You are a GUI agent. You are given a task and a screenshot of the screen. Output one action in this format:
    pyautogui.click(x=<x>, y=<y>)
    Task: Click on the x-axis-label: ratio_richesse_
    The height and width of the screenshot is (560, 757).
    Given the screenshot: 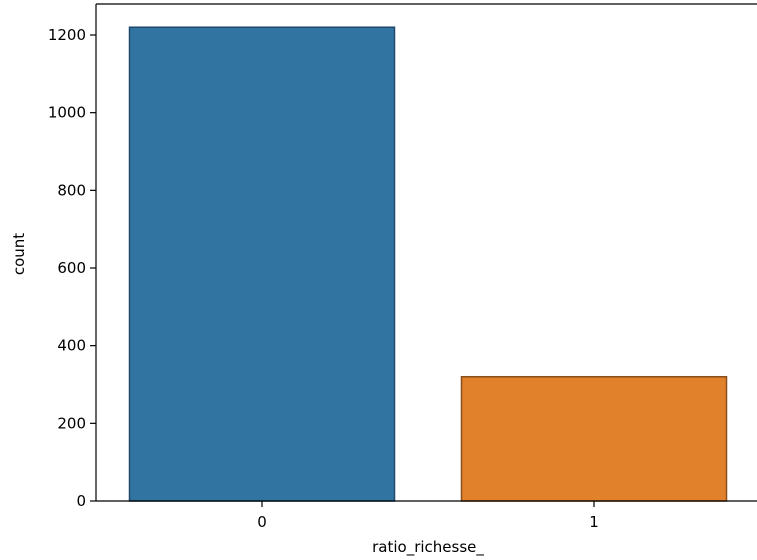 What is the action you would take?
    pyautogui.click(x=428, y=547)
    